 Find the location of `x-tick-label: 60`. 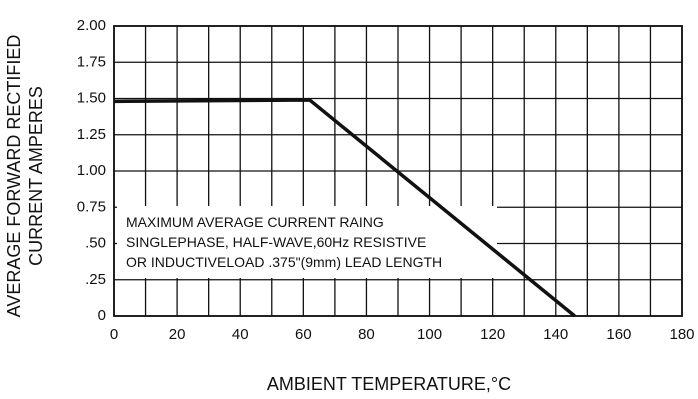

x-tick-label: 60 is located at coordinates (303, 334).